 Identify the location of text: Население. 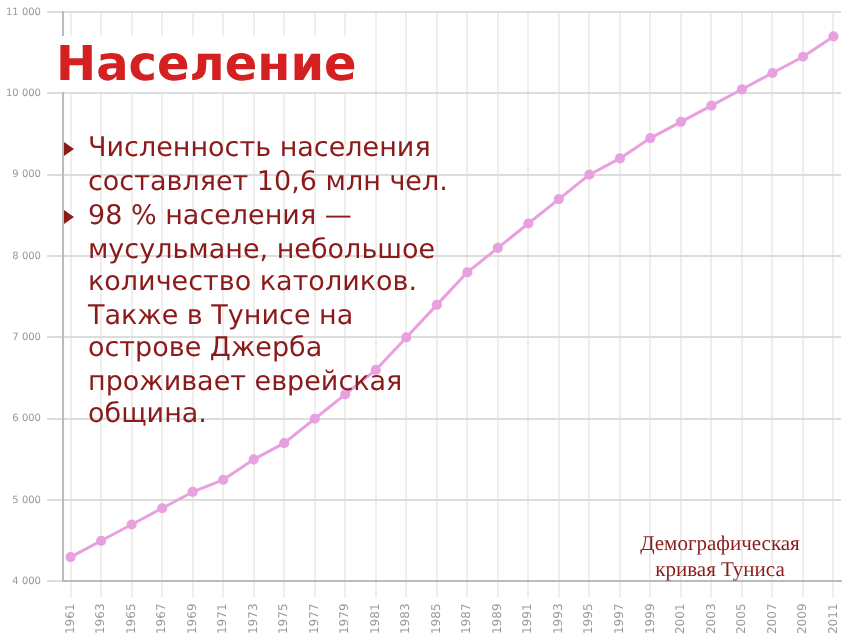
(206, 64).